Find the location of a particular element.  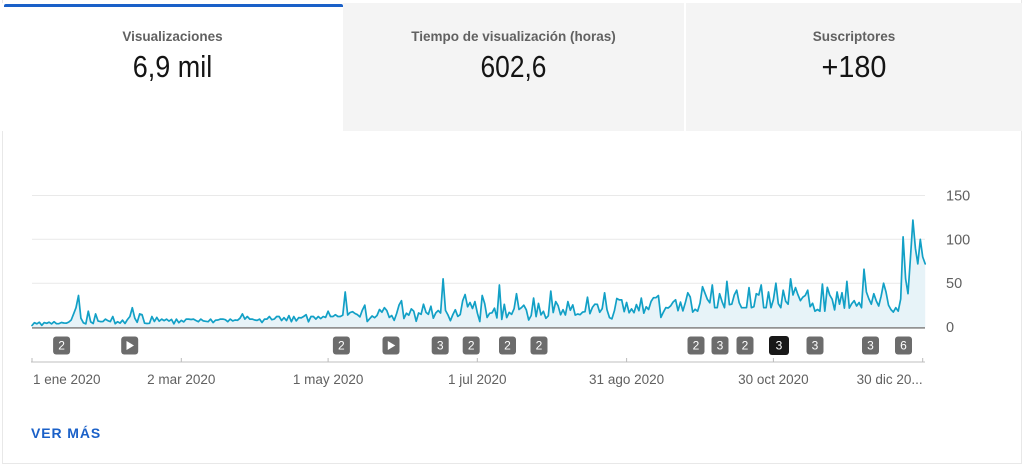

svg-text: 31 ago 2020 is located at coordinates (626, 379).